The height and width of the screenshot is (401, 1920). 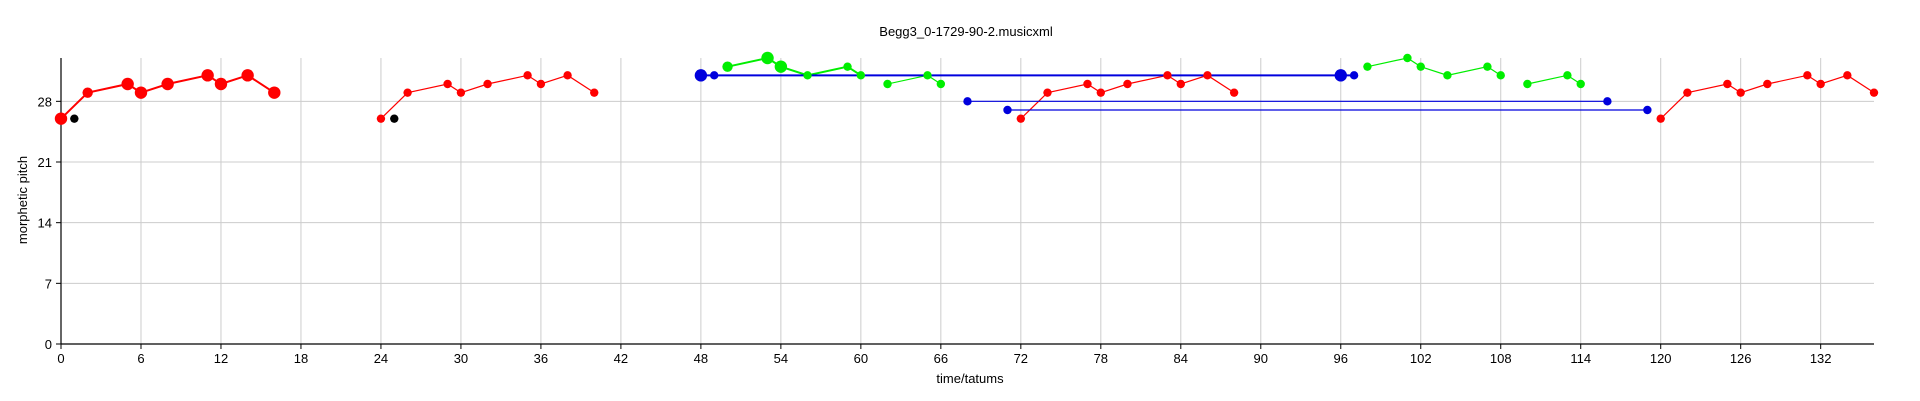 What do you see at coordinates (861, 358) in the screenshot?
I see `x-tick-label: 60` at bounding box center [861, 358].